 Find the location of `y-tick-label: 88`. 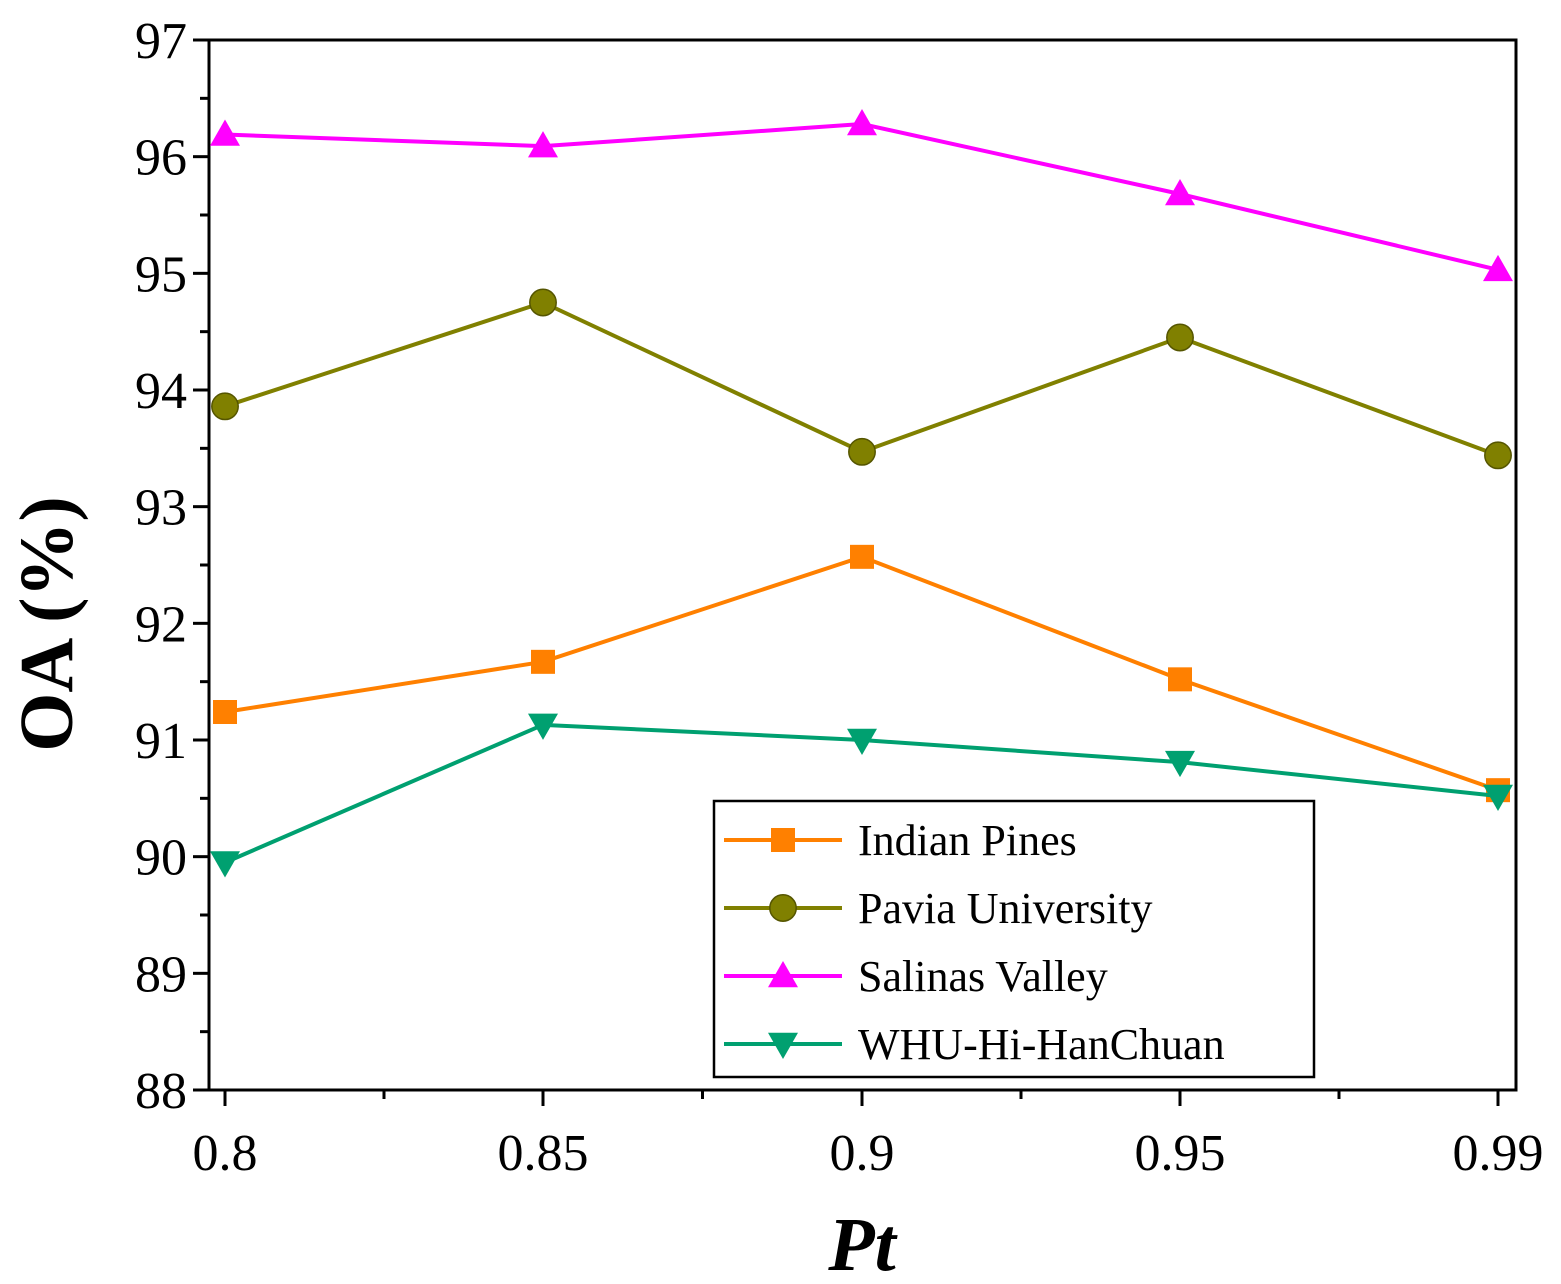

y-tick-label: 88 is located at coordinates (161, 1091).